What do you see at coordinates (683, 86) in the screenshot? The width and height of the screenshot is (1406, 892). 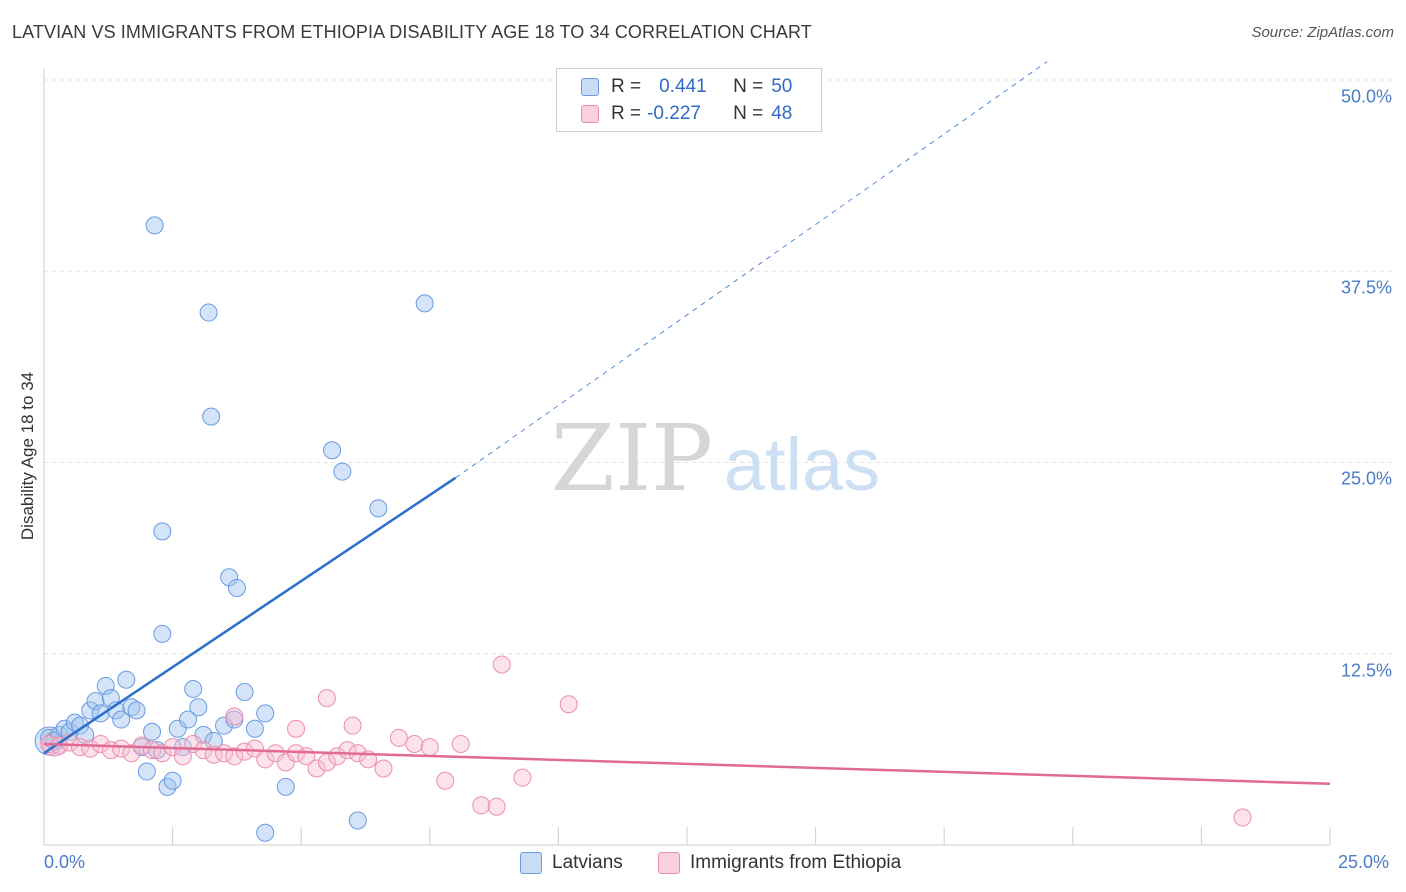 I see `latvians-r-value: 0.441` at bounding box center [683, 86].